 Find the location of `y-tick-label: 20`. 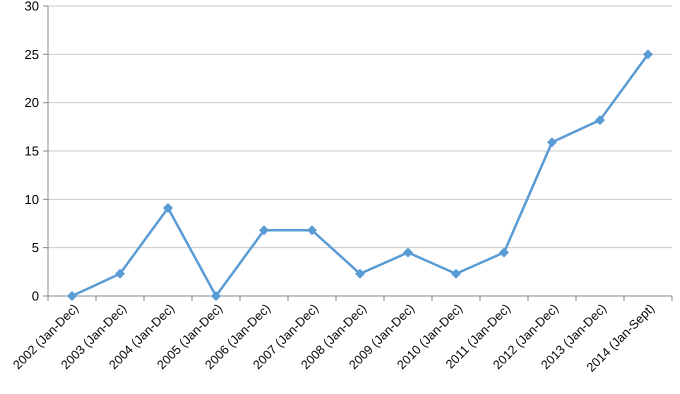

y-tick-label: 20 is located at coordinates (31, 102).